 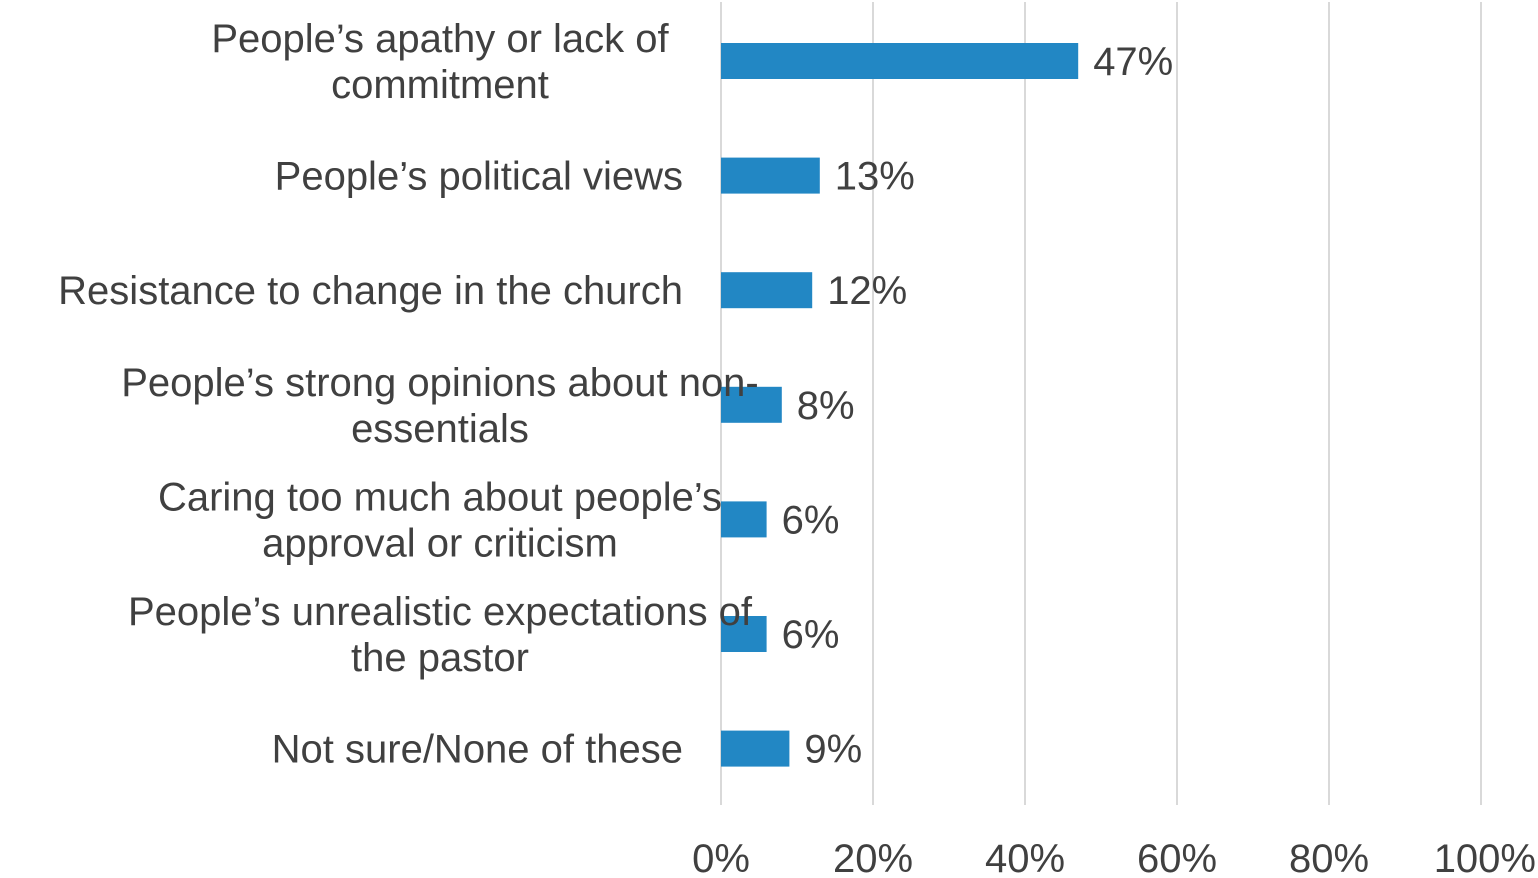 I want to click on data-label: 9%, so click(x=833, y=750).